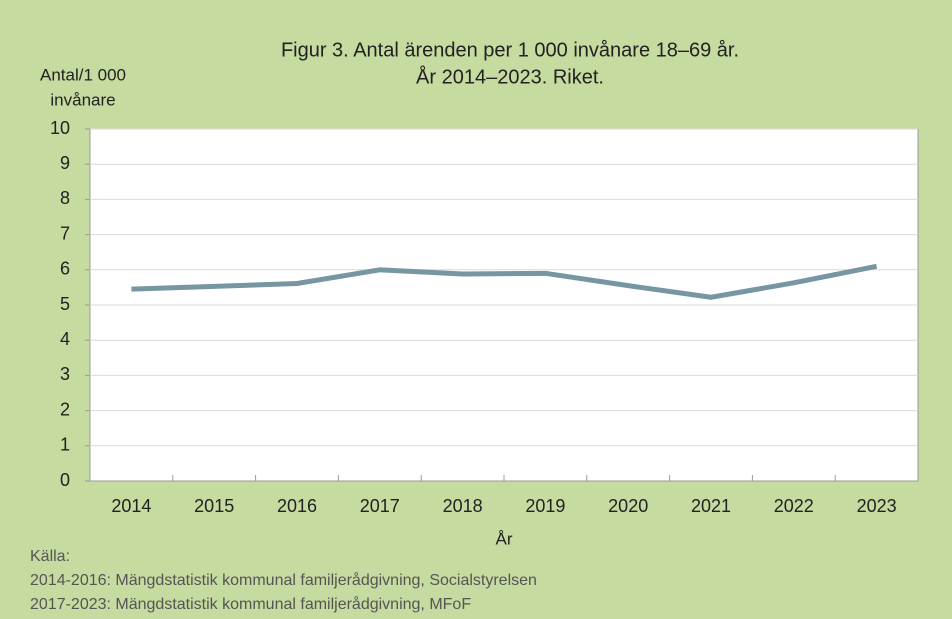  What do you see at coordinates (65, 409) in the screenshot?
I see `y-tick-label: 2` at bounding box center [65, 409].